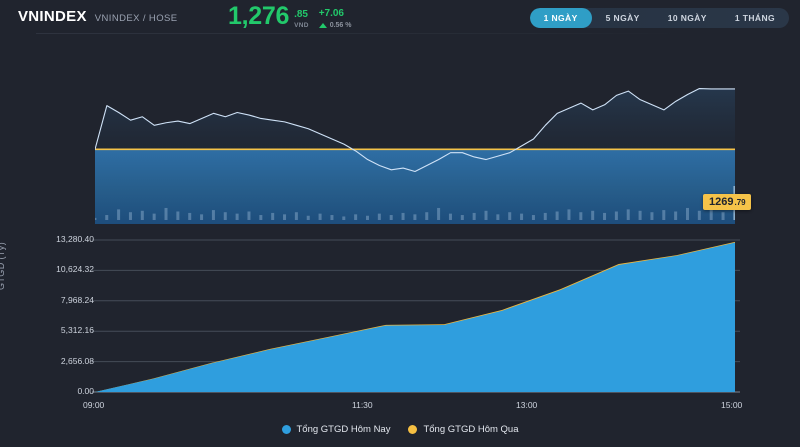  Describe the element at coordinates (415, 119) in the screenshot. I see `price-area-above-ref` at that location.